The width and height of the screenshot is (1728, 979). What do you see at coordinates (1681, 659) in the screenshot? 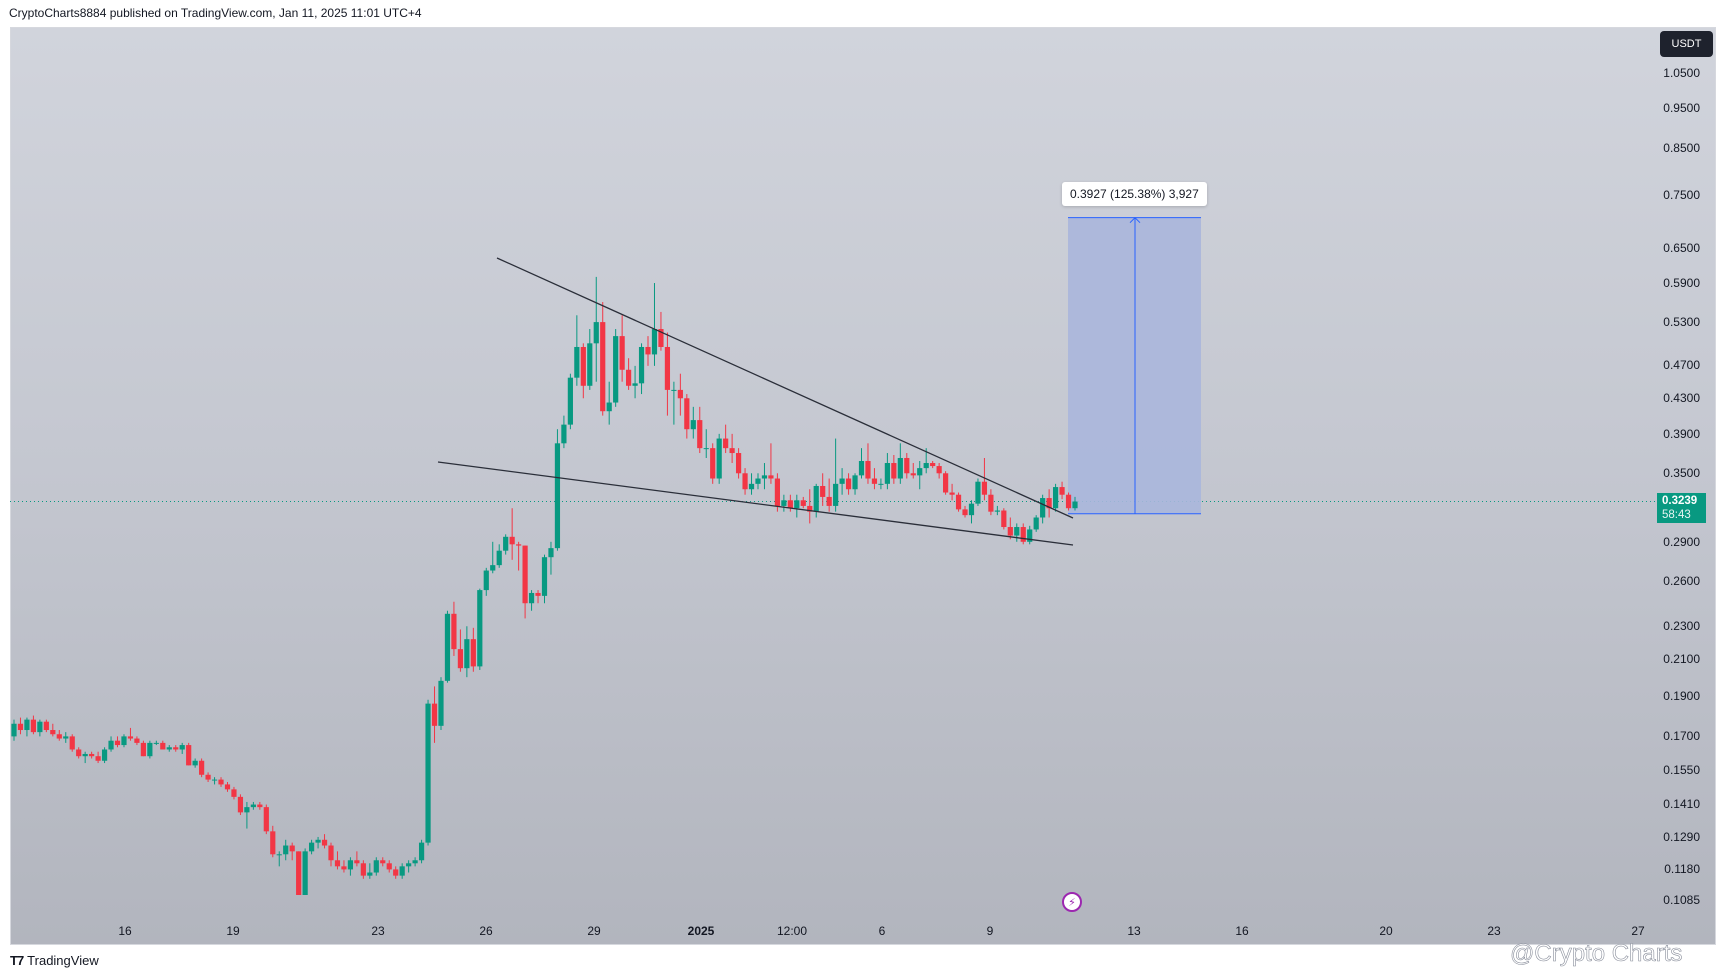
I see `price-tick: 0.2100` at bounding box center [1681, 659].